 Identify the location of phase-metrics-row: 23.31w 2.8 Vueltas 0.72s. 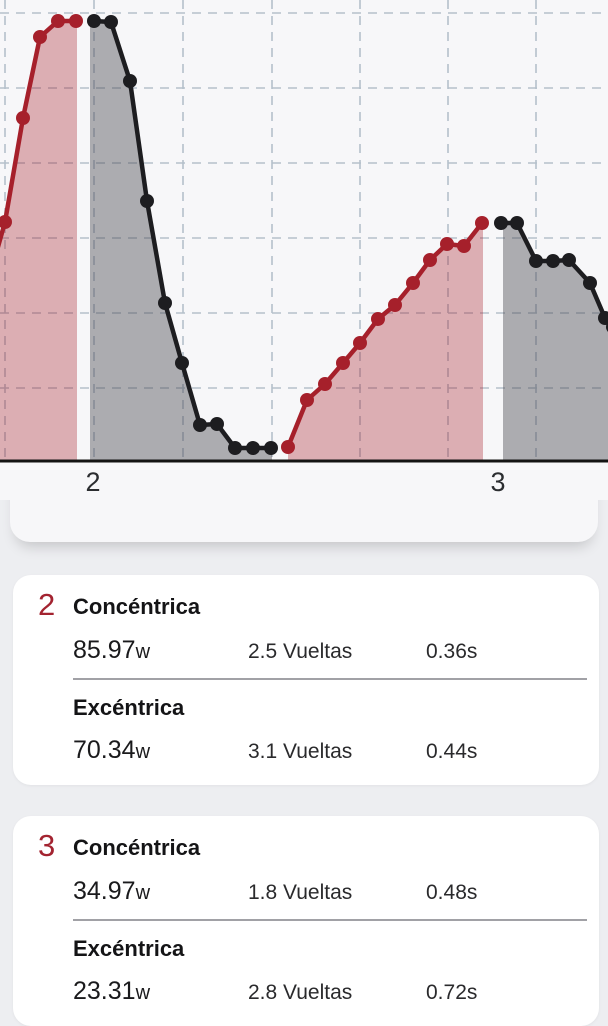
(330, 991).